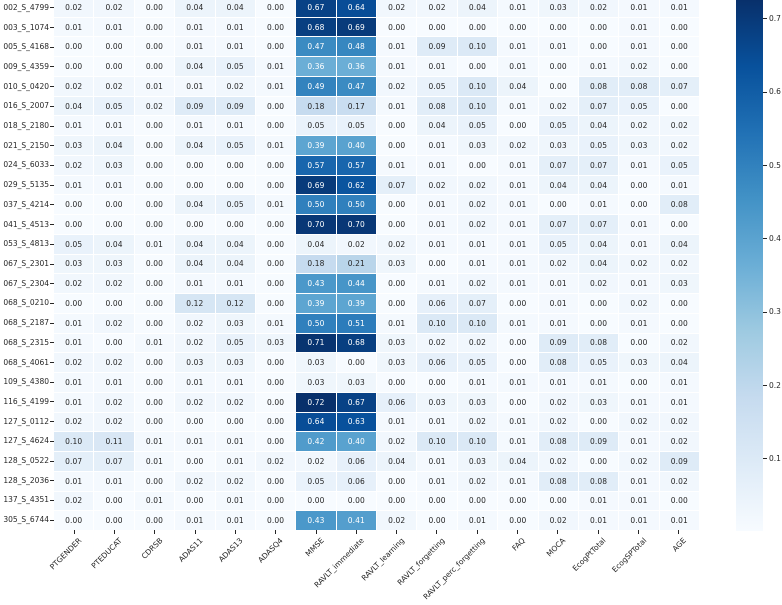  What do you see at coordinates (26, 520) in the screenshot?
I see `row-label: 305_S_6744` at bounding box center [26, 520].